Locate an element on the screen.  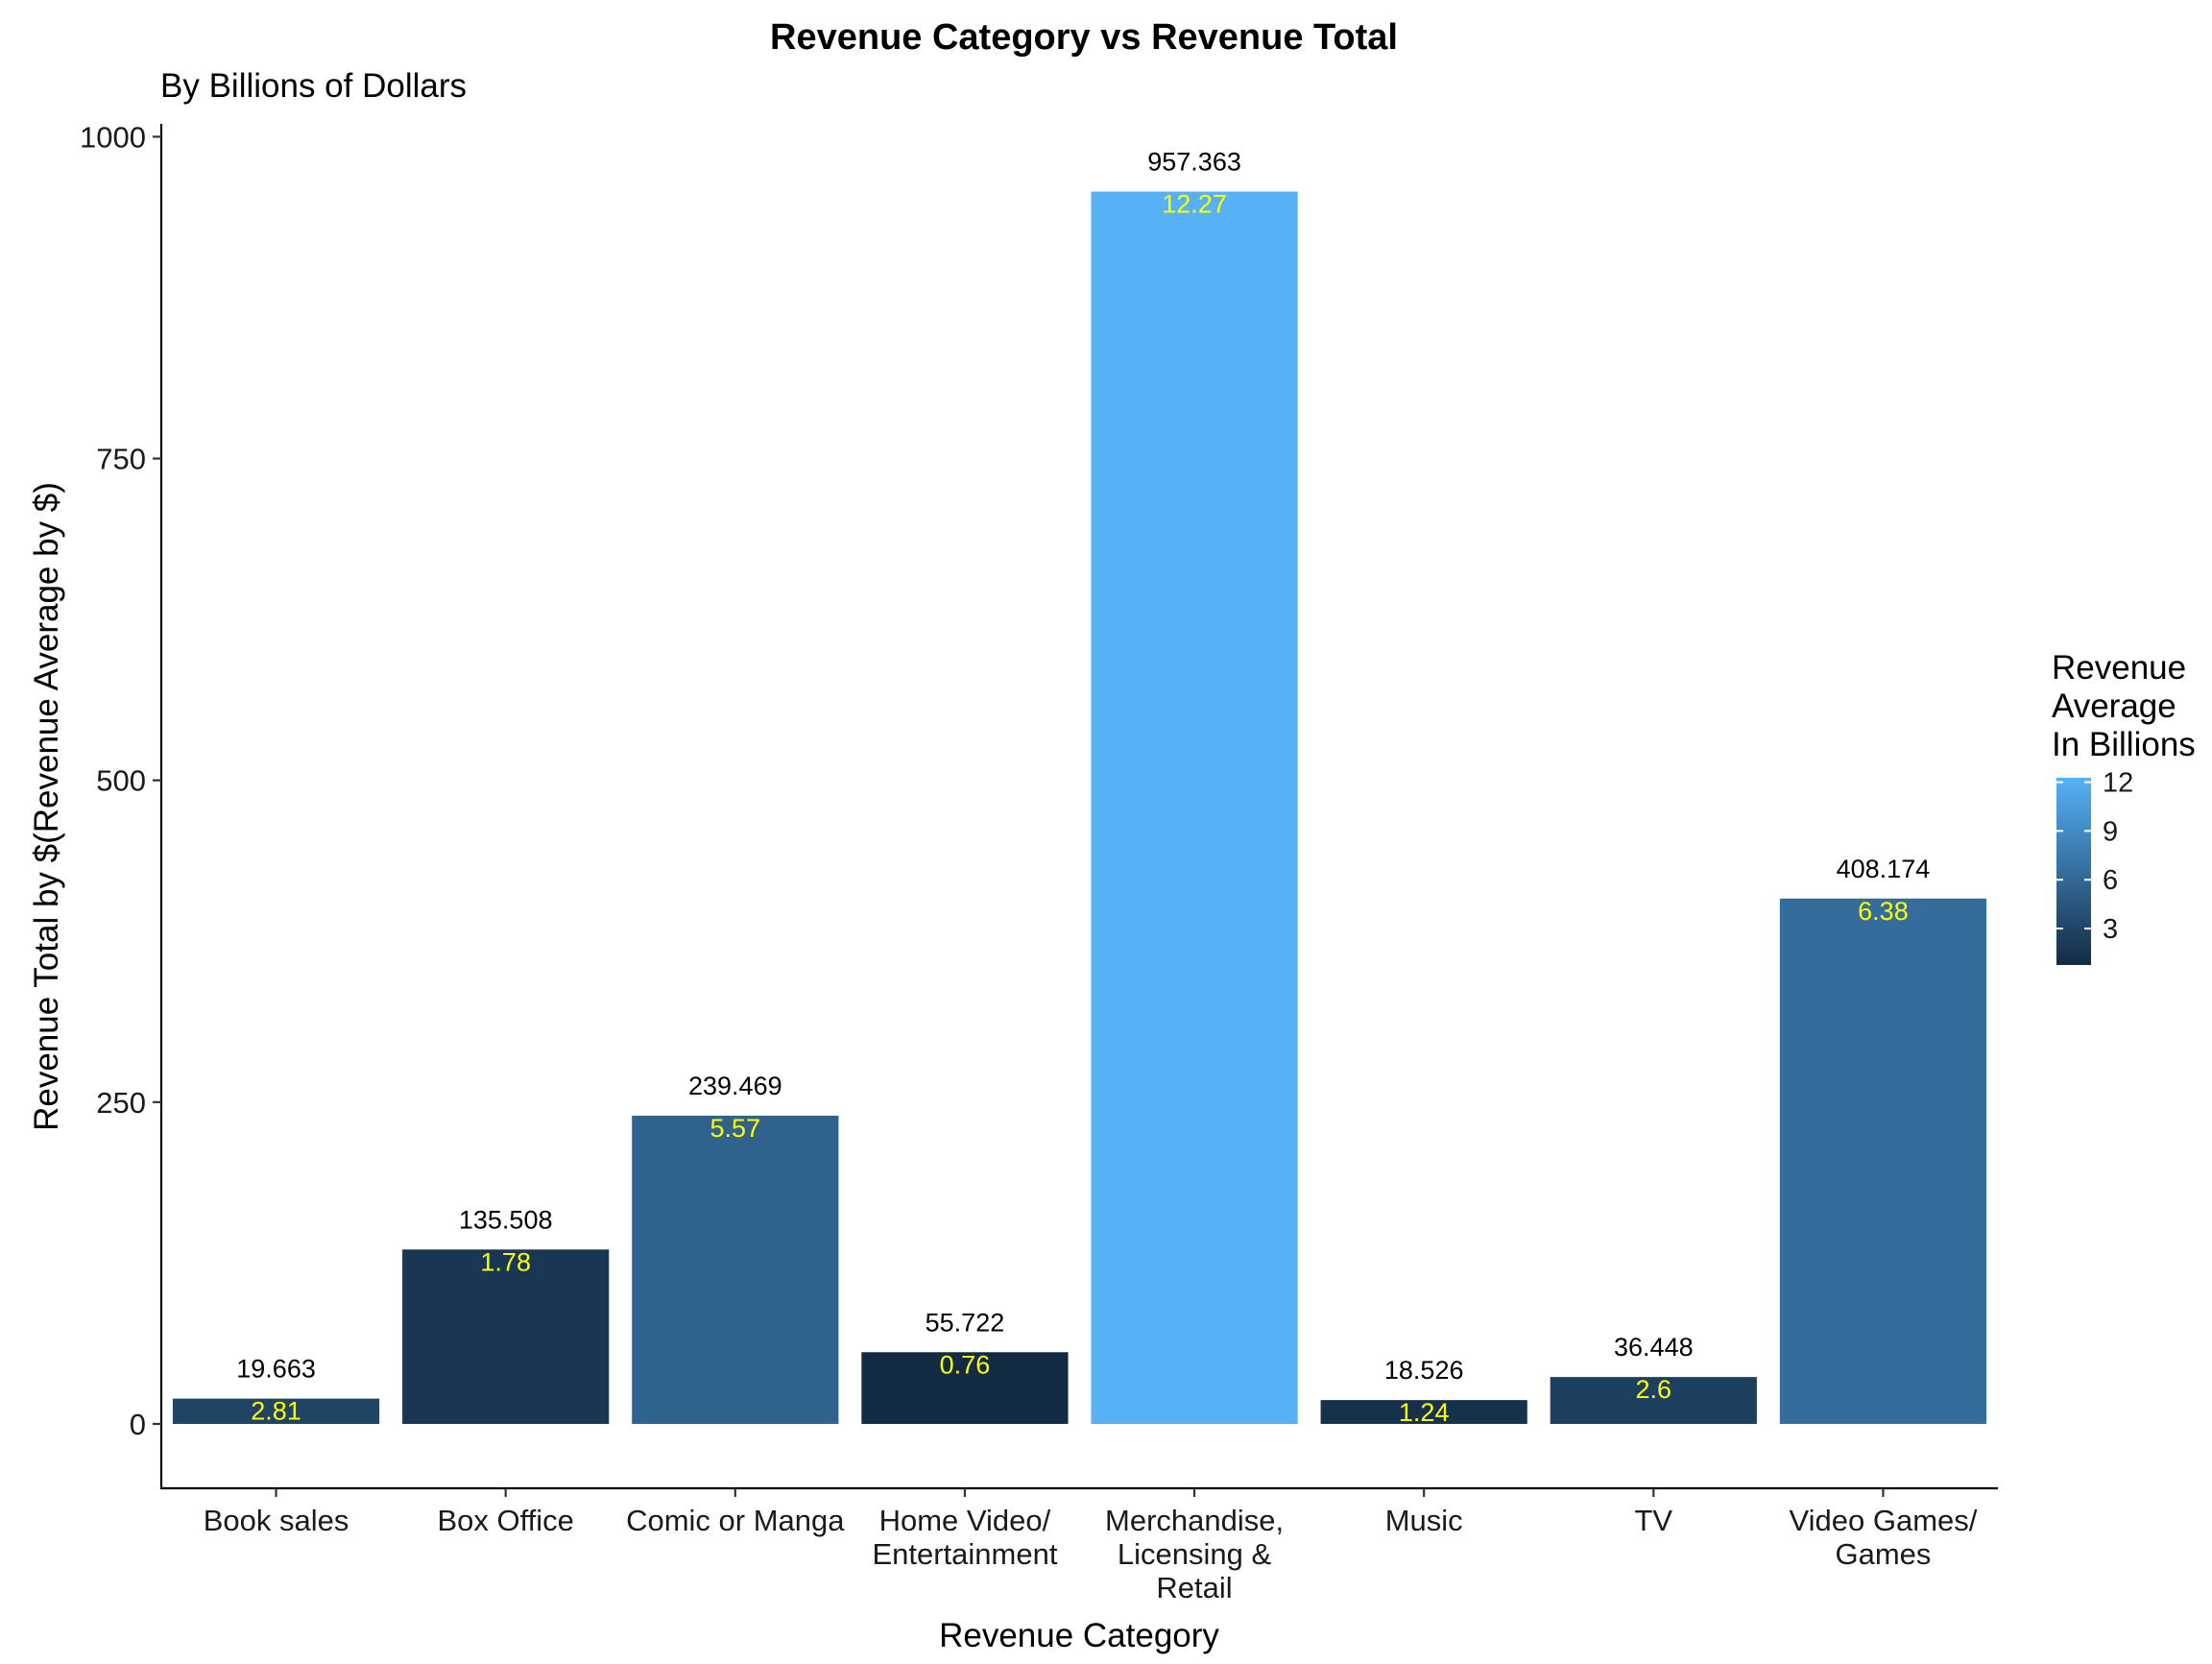
legend-tick-label: 3 is located at coordinates (2110, 930).